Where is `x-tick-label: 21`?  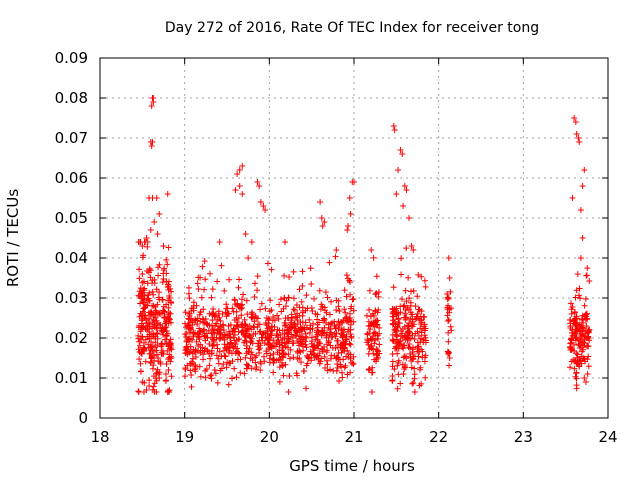 x-tick-label: 21 is located at coordinates (353, 437).